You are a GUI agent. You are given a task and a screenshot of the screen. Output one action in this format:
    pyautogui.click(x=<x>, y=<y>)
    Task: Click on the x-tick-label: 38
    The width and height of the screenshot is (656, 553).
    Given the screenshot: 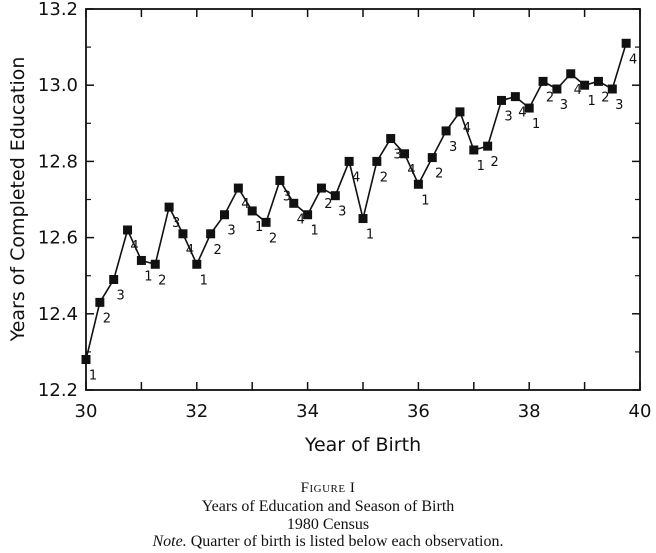 What is the action you would take?
    pyautogui.click(x=529, y=411)
    